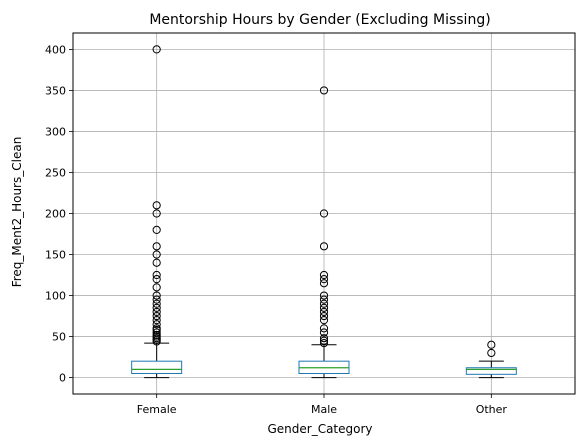 The height and width of the screenshot is (445, 587). Describe the element at coordinates (157, 409) in the screenshot. I see `x-tick-label: Female` at that location.